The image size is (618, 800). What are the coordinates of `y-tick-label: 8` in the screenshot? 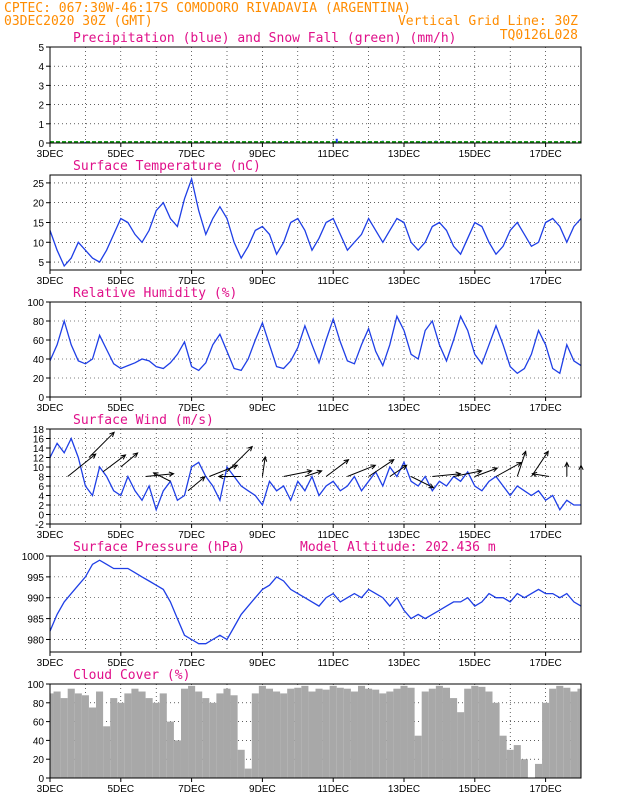 It's located at (41, 478).